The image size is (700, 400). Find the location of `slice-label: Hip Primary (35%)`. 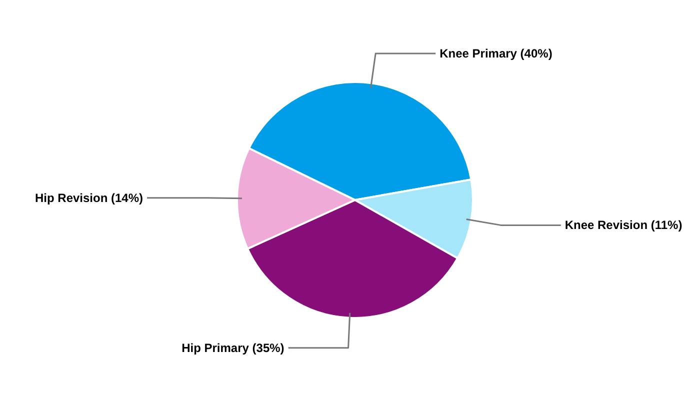

slice-label: Hip Primary (35%) is located at coordinates (233, 347).